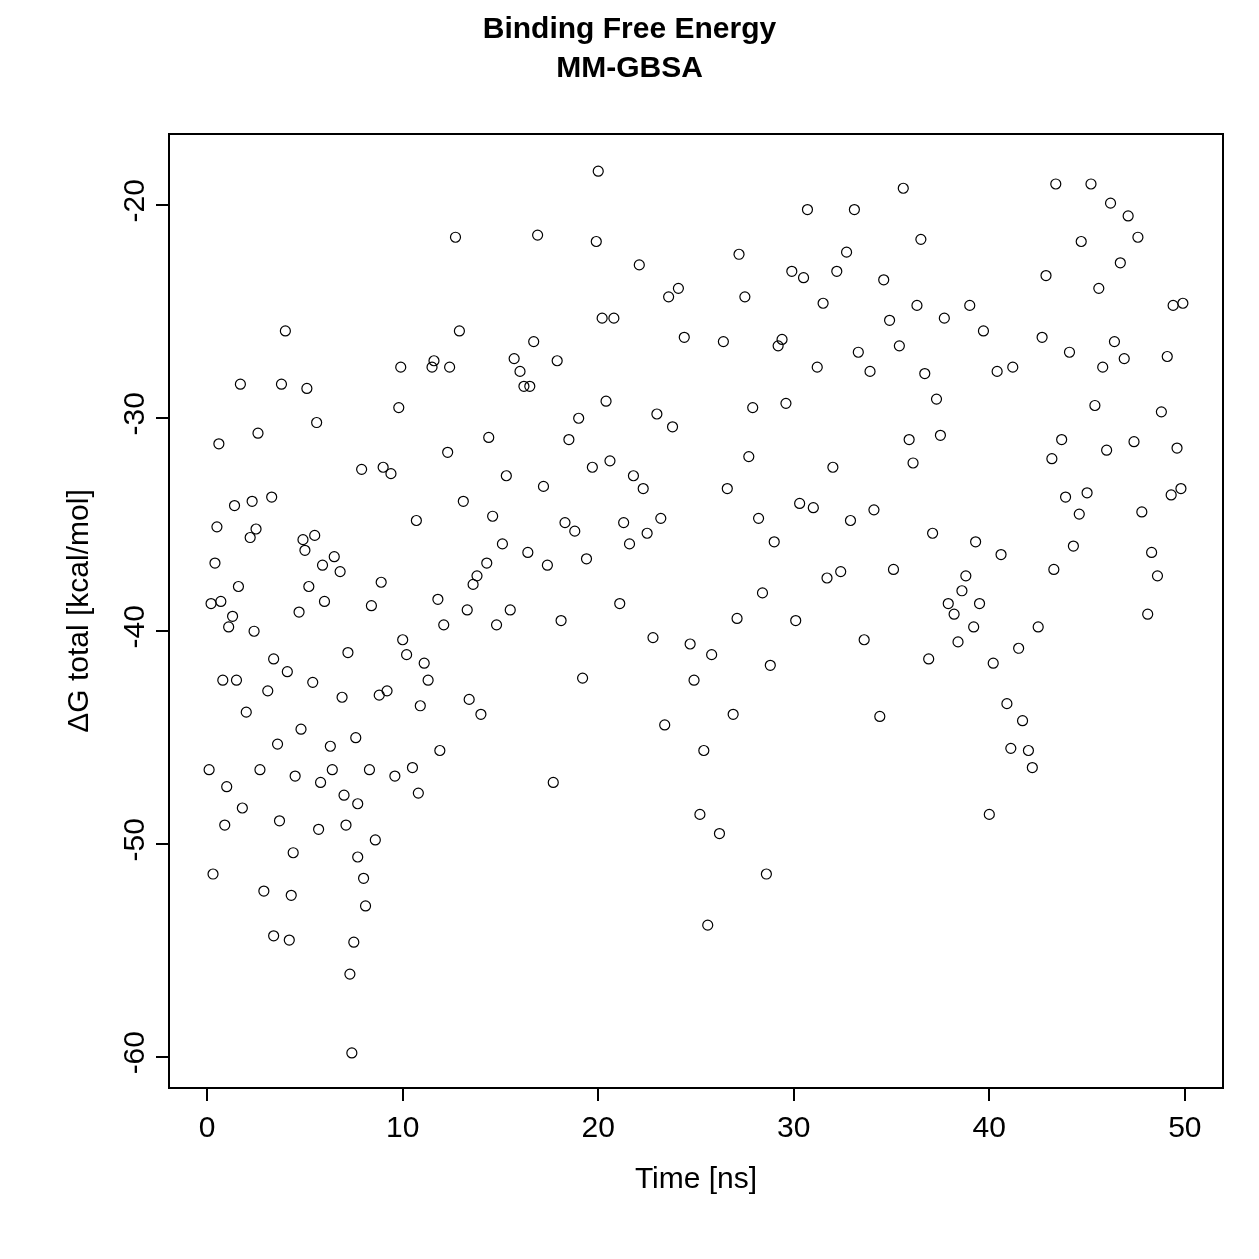 This screenshot has width=1259, height=1259. What do you see at coordinates (133, 1053) in the screenshot?
I see `y-tick-label: -60` at bounding box center [133, 1053].